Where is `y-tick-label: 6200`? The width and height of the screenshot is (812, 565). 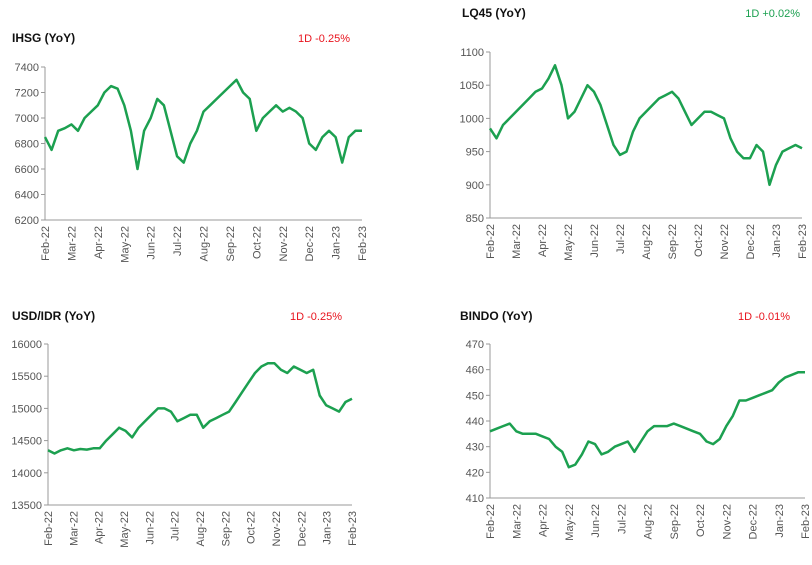
y-tick-label: 6200 is located at coordinates (27, 221).